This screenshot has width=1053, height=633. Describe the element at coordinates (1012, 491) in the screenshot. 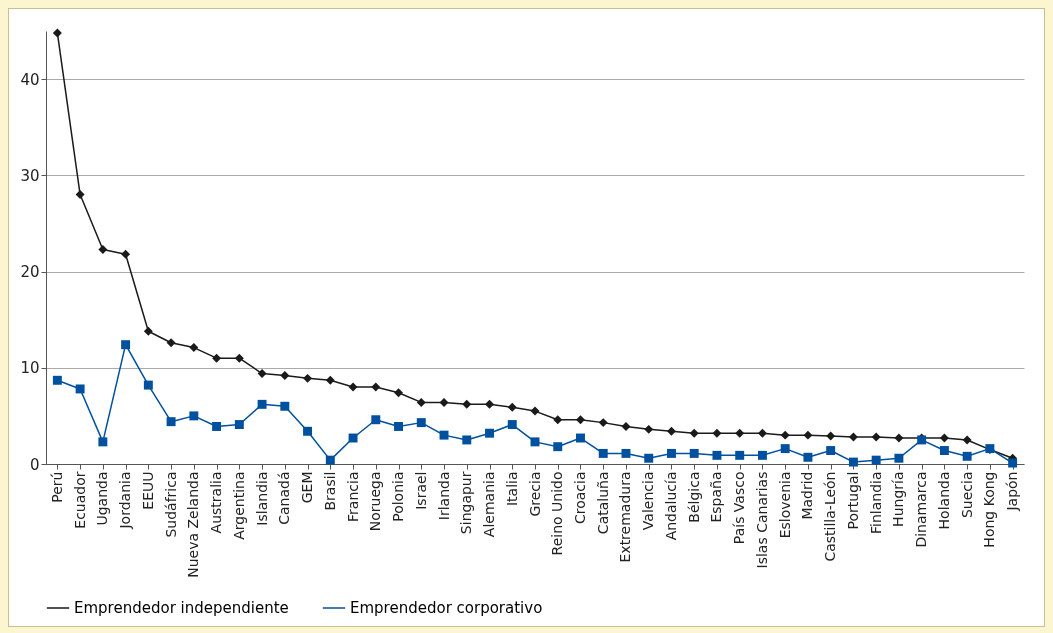

I see `x-tick-label: Japón` at that location.